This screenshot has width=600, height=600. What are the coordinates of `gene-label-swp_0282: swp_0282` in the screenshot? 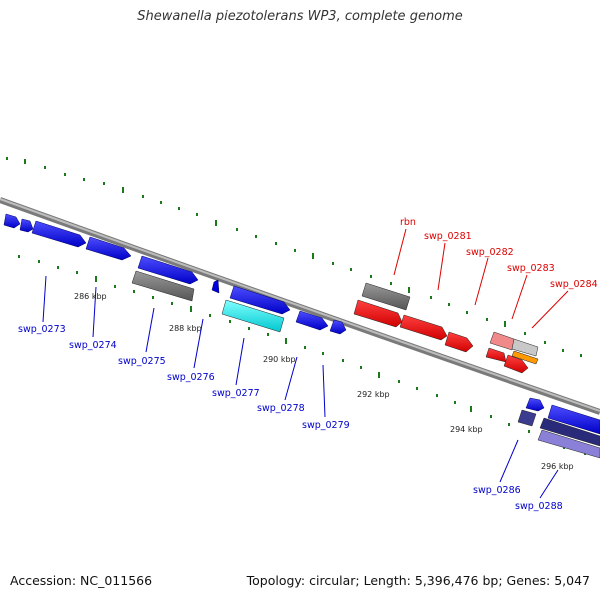 It's located at (490, 252).